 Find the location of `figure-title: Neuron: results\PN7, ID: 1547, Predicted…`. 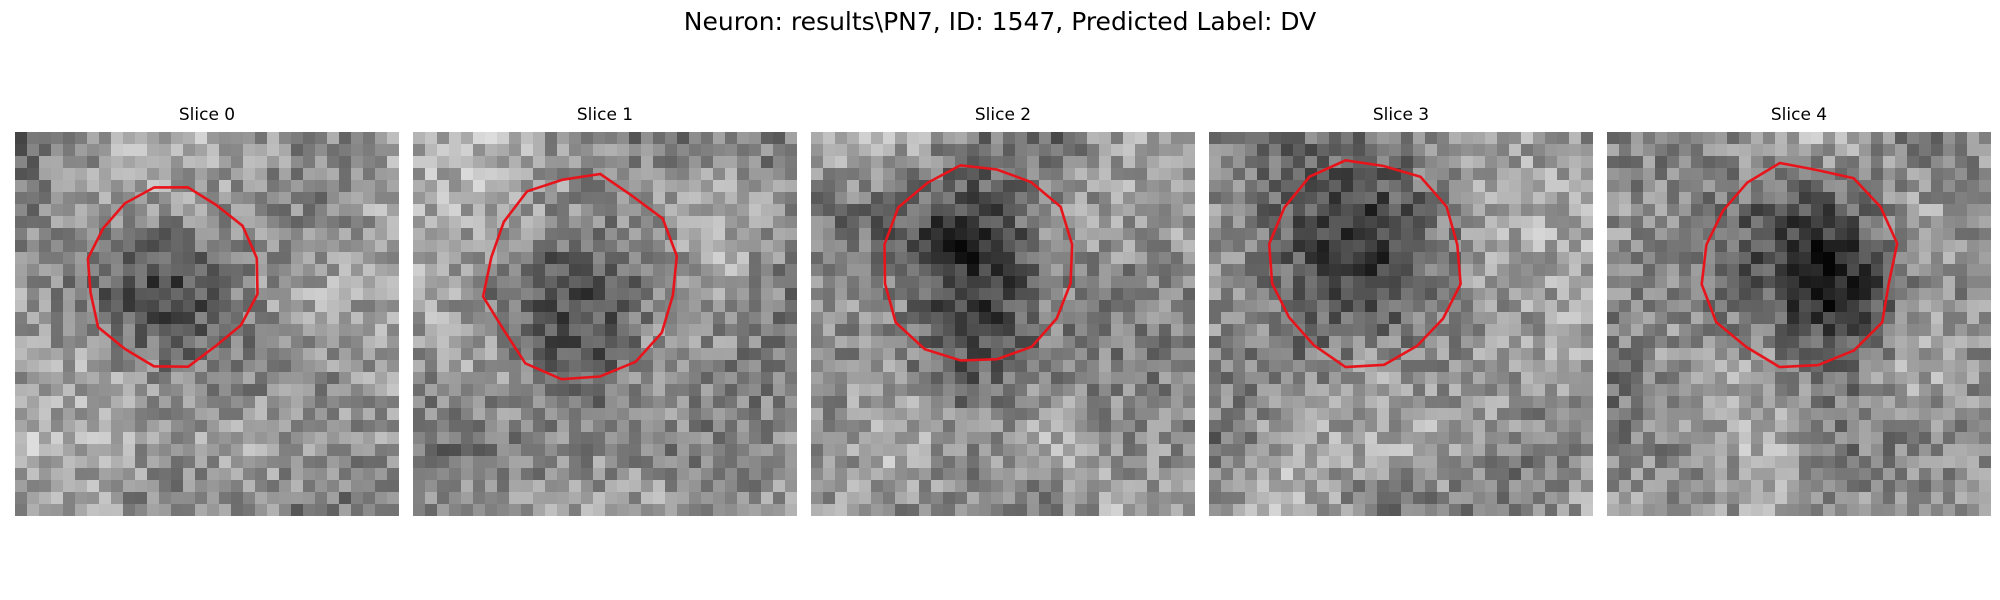

figure-title: Neuron: results\PN7, ID: 1547, Predicted… is located at coordinates (1000, 21).